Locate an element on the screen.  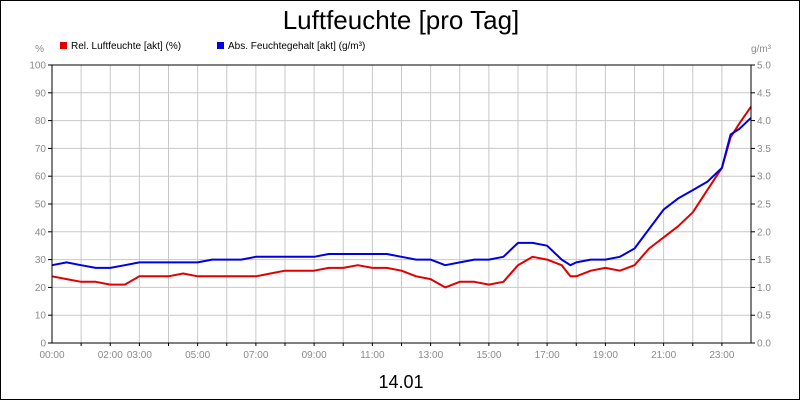
right-tick-label: 0.0 is located at coordinates (764, 344).